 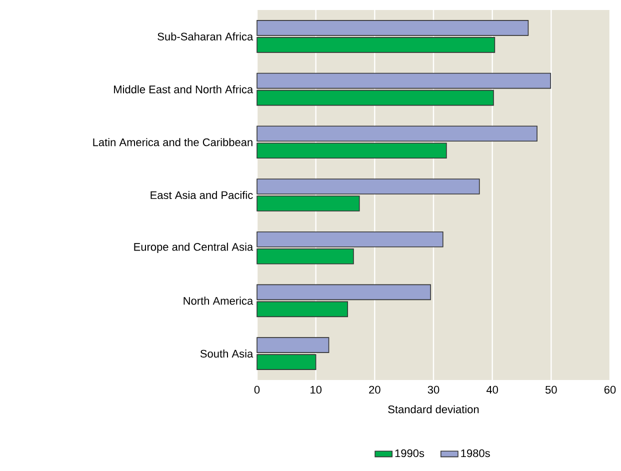 What do you see at coordinates (316, 390) in the screenshot?
I see `x-tick-label: 10` at bounding box center [316, 390].